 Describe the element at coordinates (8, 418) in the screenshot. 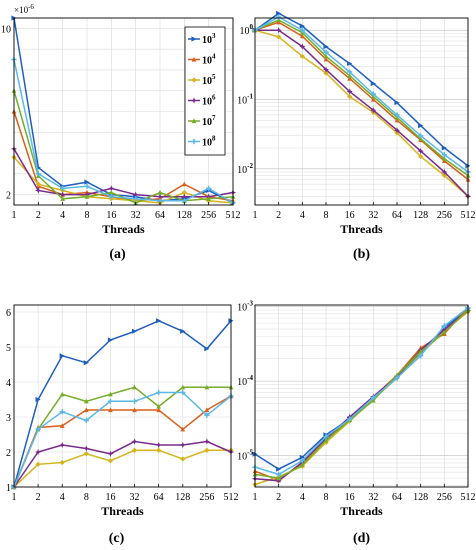

I see `y-tick-label: 3` at that location.